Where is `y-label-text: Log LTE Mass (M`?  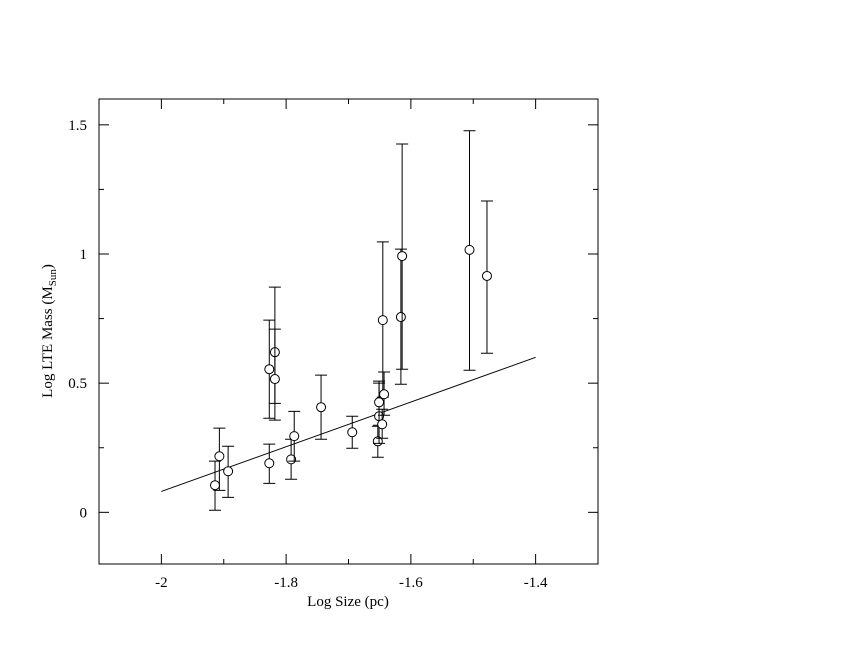 y-label-text: Log LTE Mass (M is located at coordinates (48, 342).